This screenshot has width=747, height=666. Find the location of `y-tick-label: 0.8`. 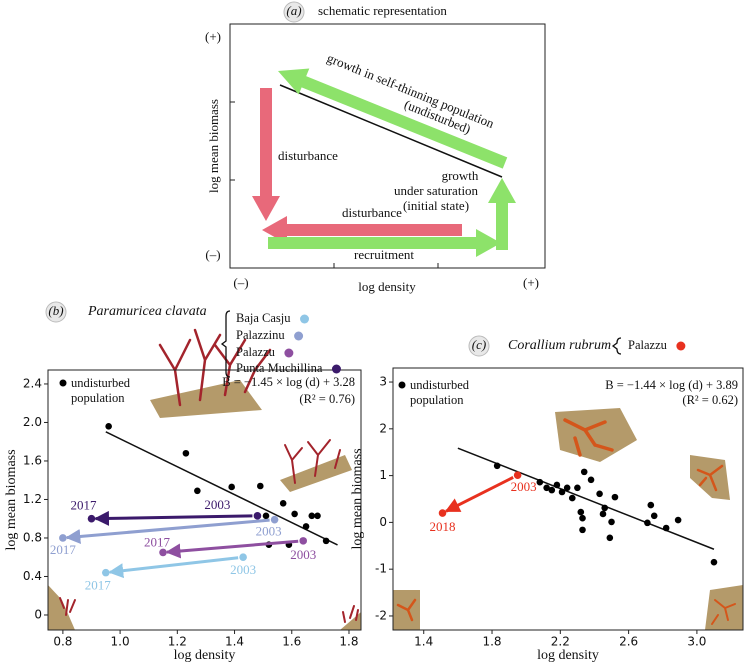

y-tick-label: 0.8 is located at coordinates (32, 537).